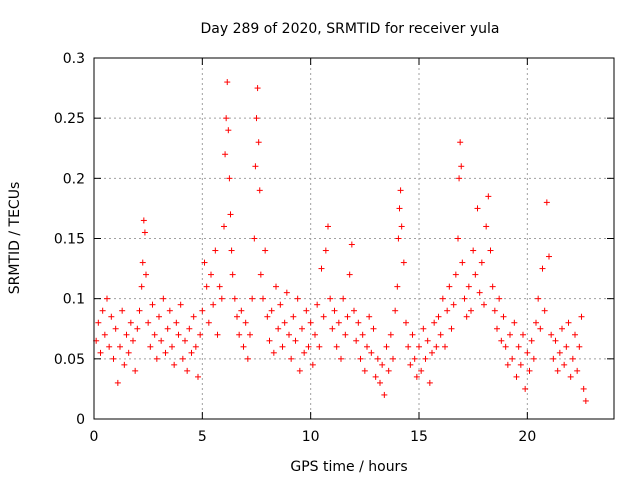 This screenshot has height=480, width=640. Describe the element at coordinates (74, 300) in the screenshot. I see `y-tick-label: 0.1` at that location.